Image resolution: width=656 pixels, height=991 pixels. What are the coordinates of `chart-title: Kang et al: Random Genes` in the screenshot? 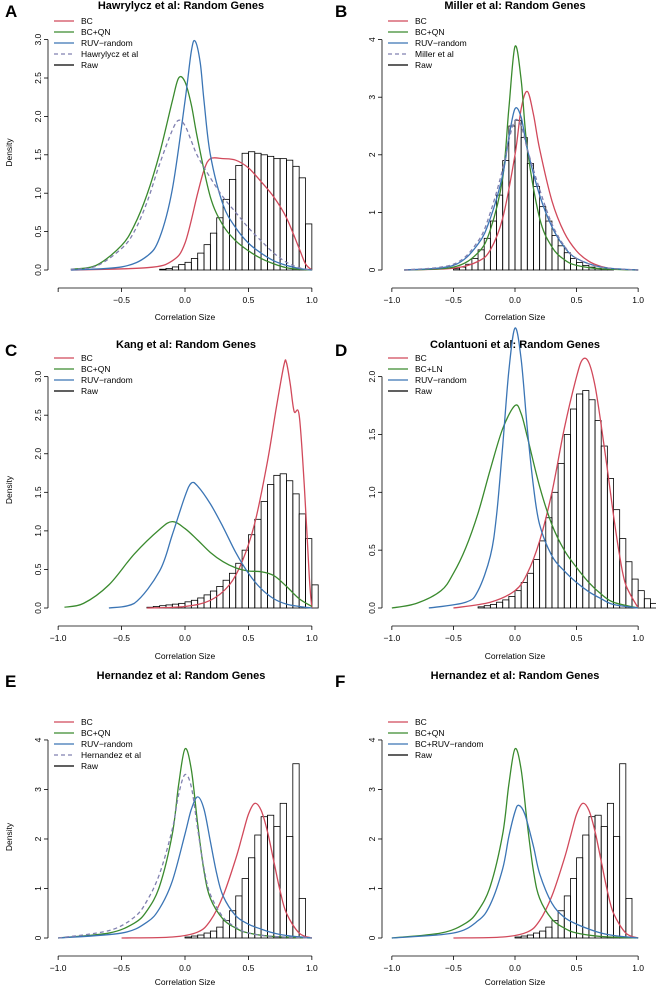 It's located at (186, 345).